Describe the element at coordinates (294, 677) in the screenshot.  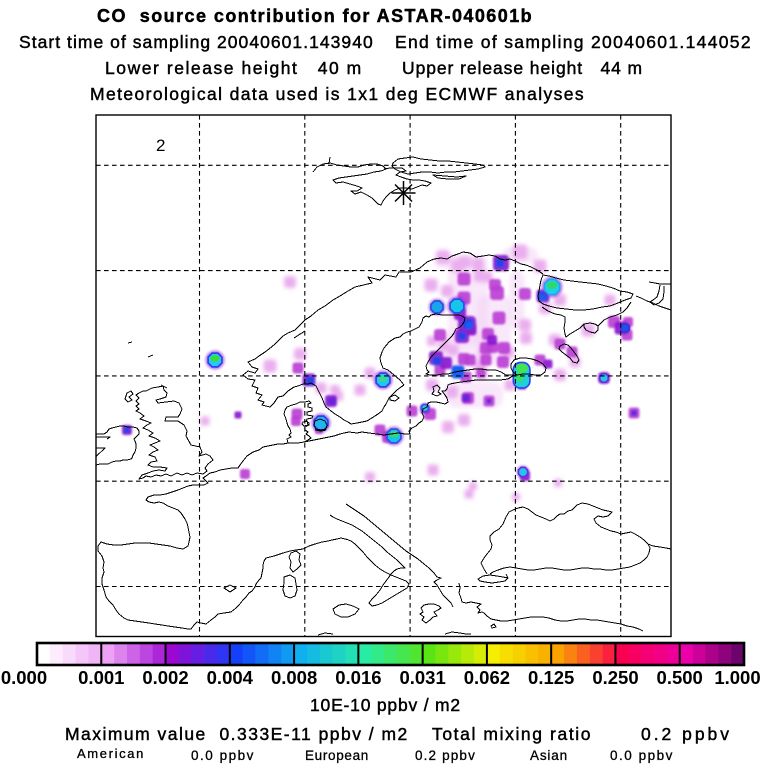
I see `svg-text: 0.008` at that location.